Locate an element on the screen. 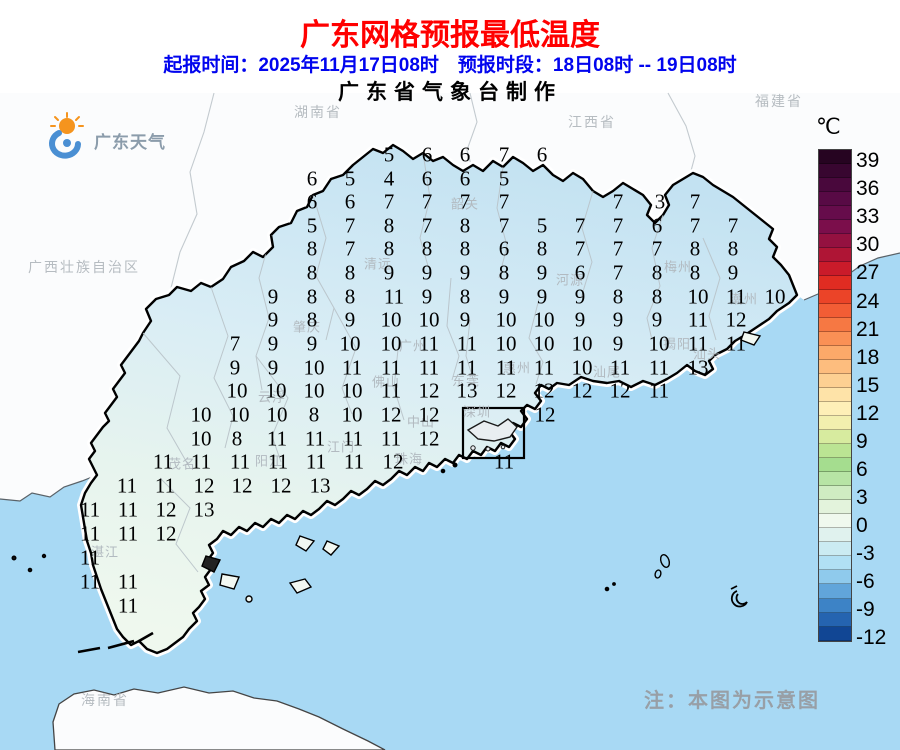 The image size is (900, 750). gdweather-logo: 广东天气 is located at coordinates (103, 137).